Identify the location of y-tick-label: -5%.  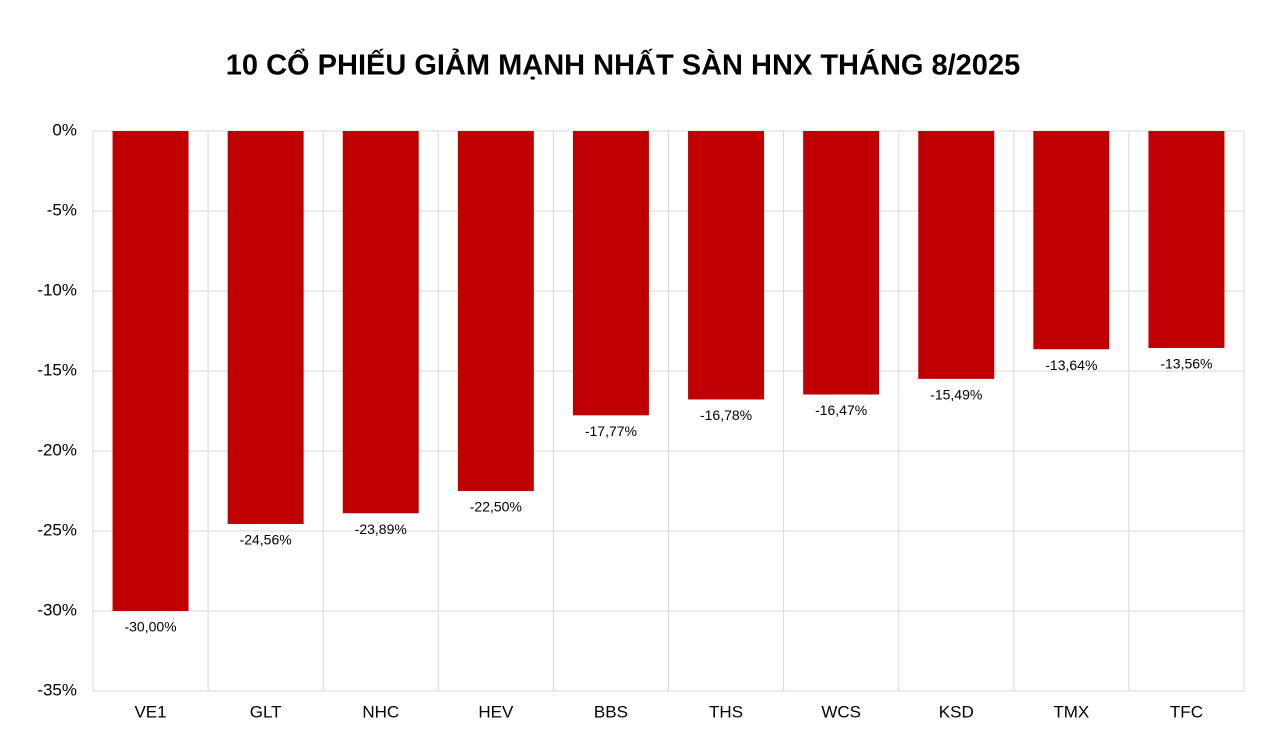
(62, 209).